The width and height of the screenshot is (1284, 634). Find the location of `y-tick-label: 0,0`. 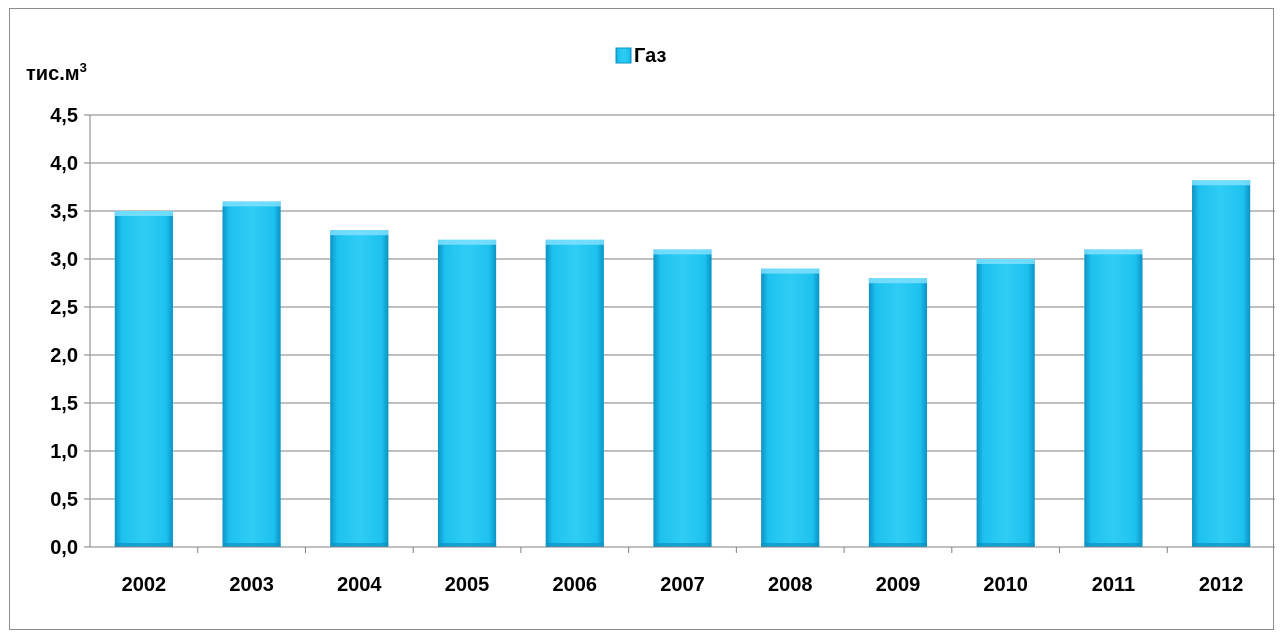

y-tick-label: 0,0 is located at coordinates (64, 548).